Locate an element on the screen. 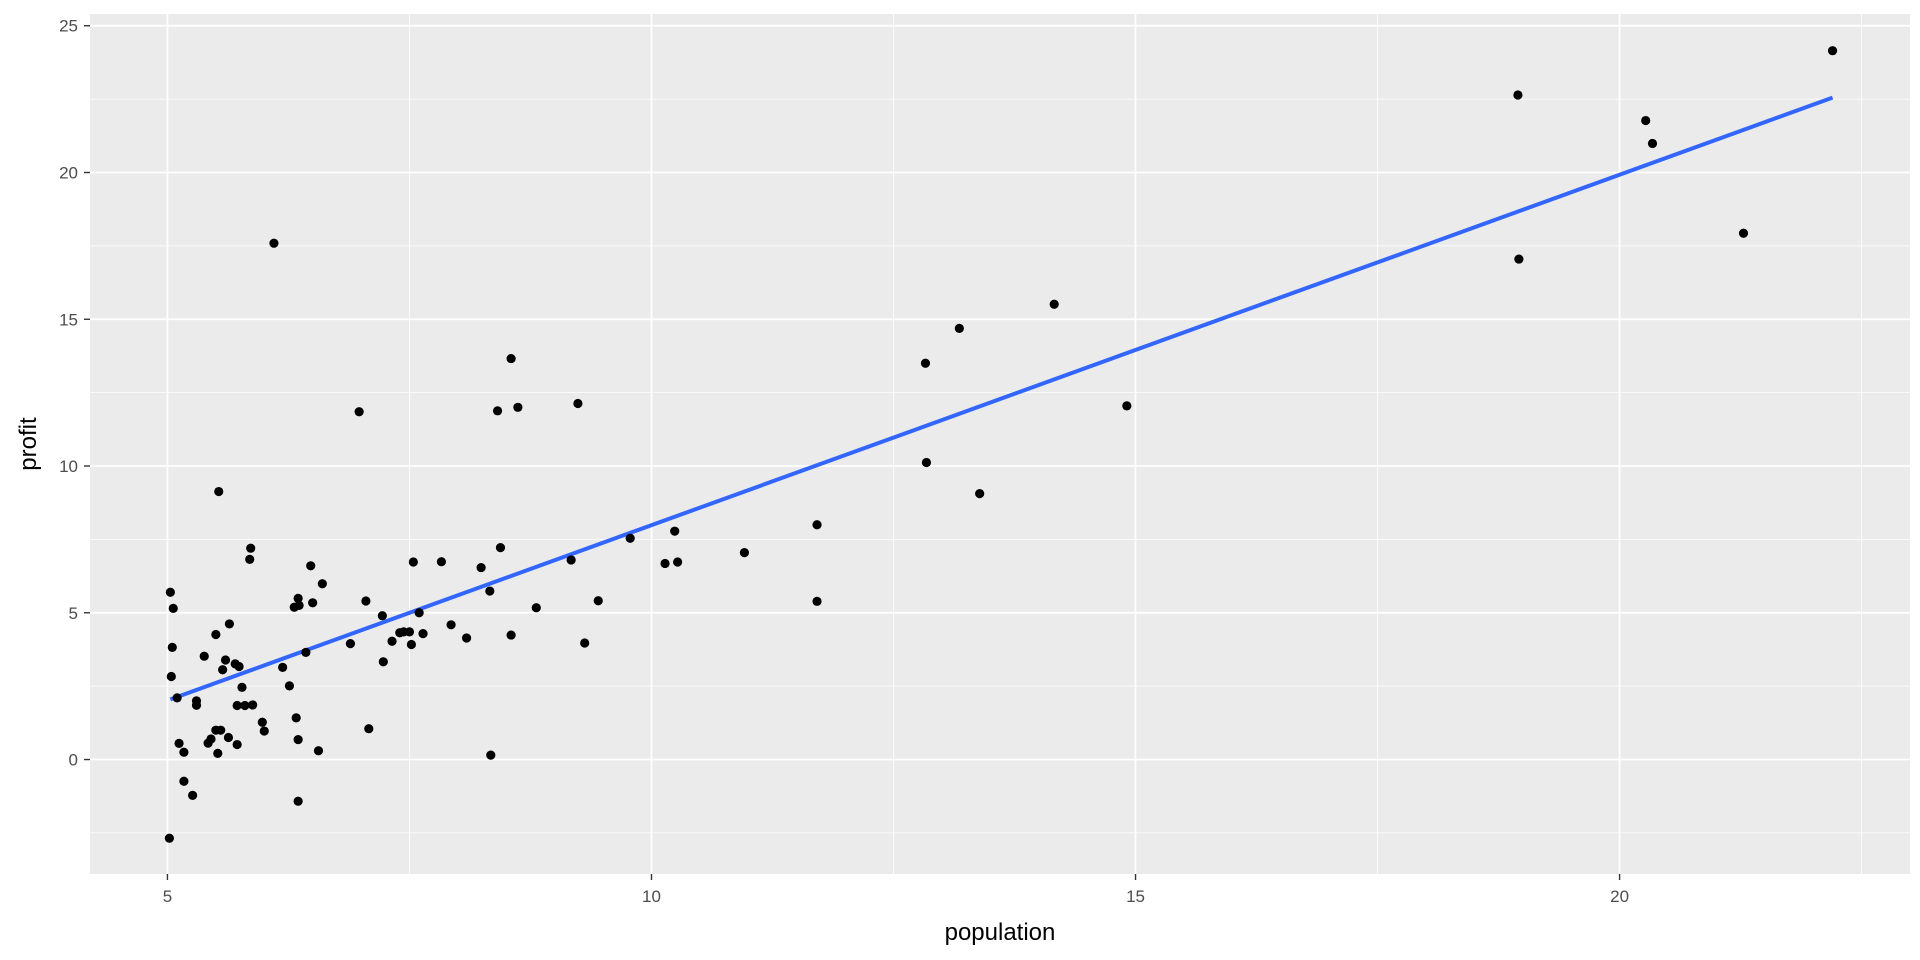  y-tick-label: 10 is located at coordinates (68, 466).